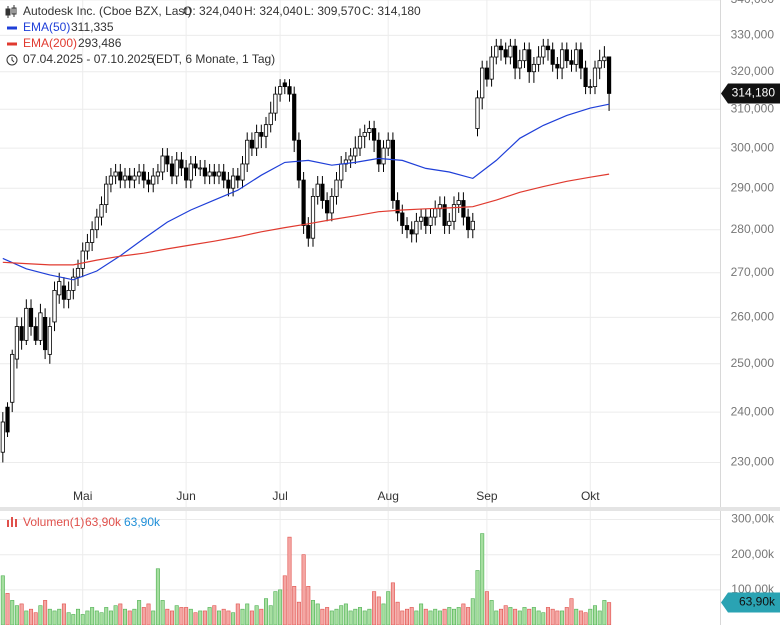 The image size is (780, 625). What do you see at coordinates (92, 27) in the screenshot?
I see `legend-value: 311,335` at bounding box center [92, 27].